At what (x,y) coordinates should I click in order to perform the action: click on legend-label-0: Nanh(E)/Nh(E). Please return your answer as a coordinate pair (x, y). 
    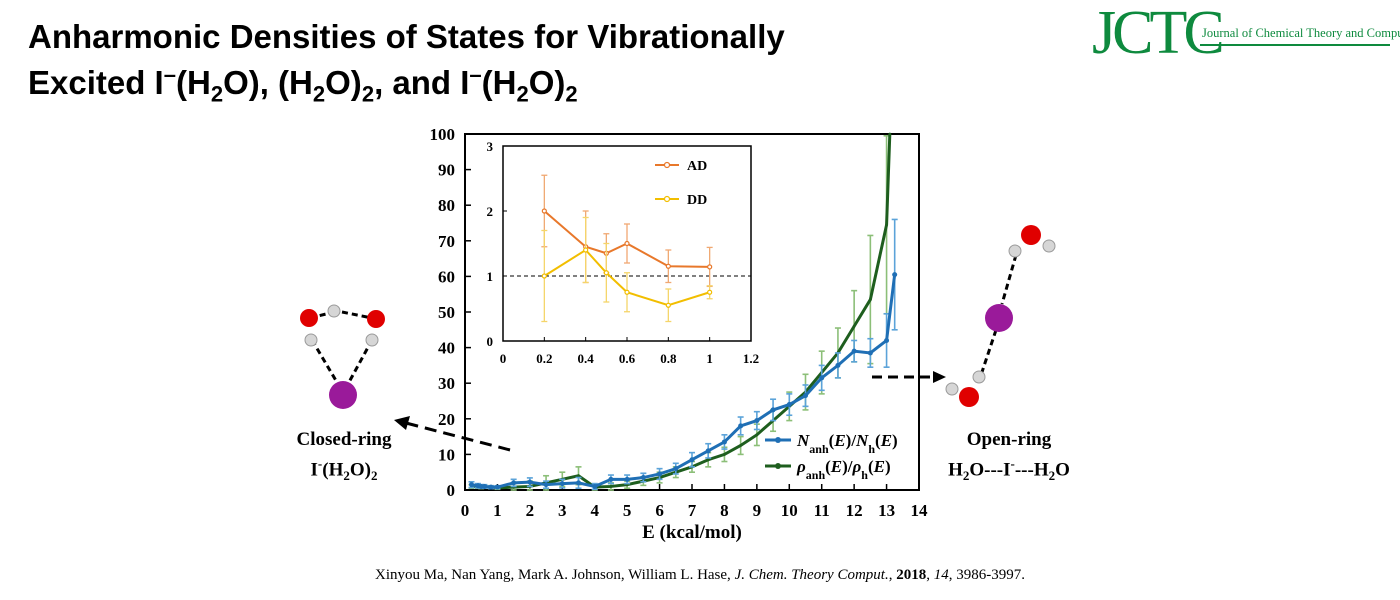
    Looking at the image, I should click on (847, 443).